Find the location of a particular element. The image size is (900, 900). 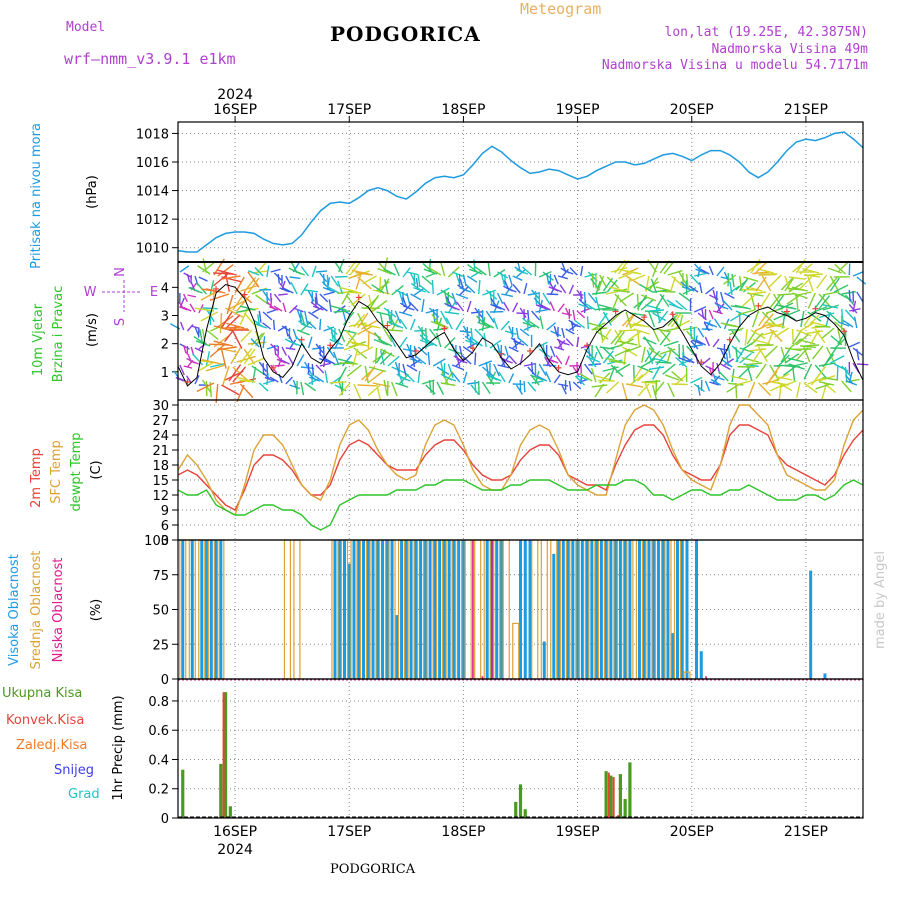

wind-ylabel-2: Brzina i Pravac is located at coordinates (58, 334).